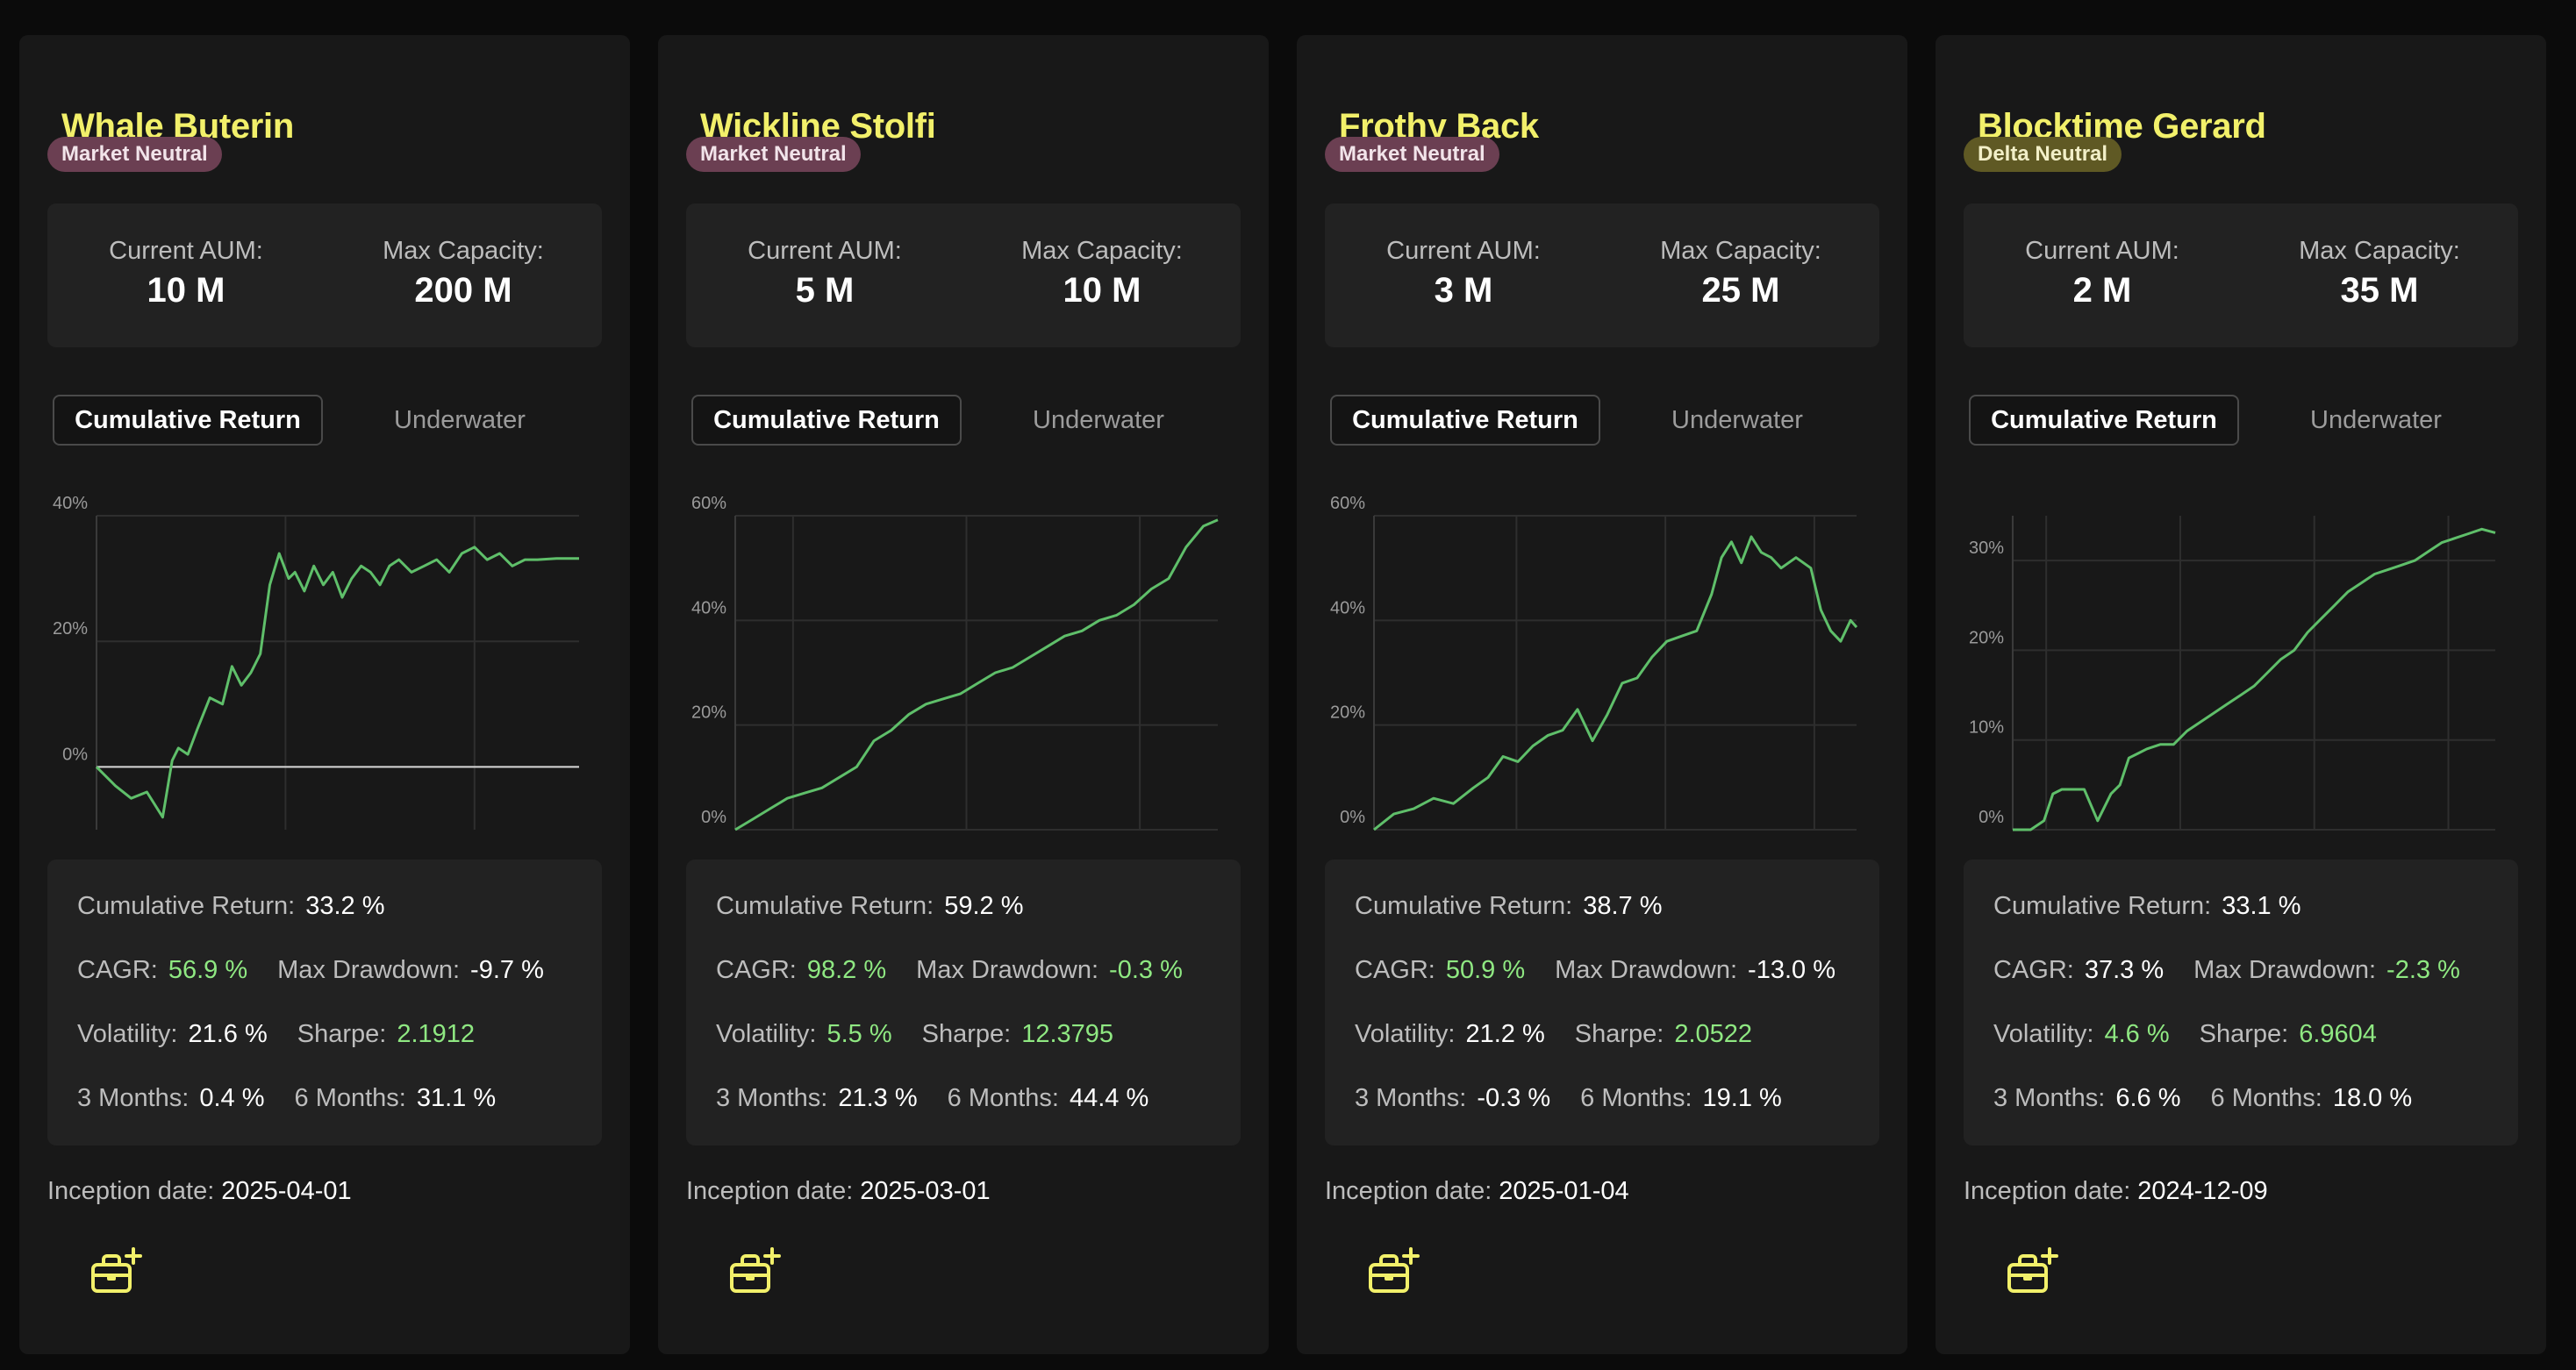 This screenshot has height=1370, width=2576. I want to click on max-drawdown-value: -13.0 %, so click(1791, 970).